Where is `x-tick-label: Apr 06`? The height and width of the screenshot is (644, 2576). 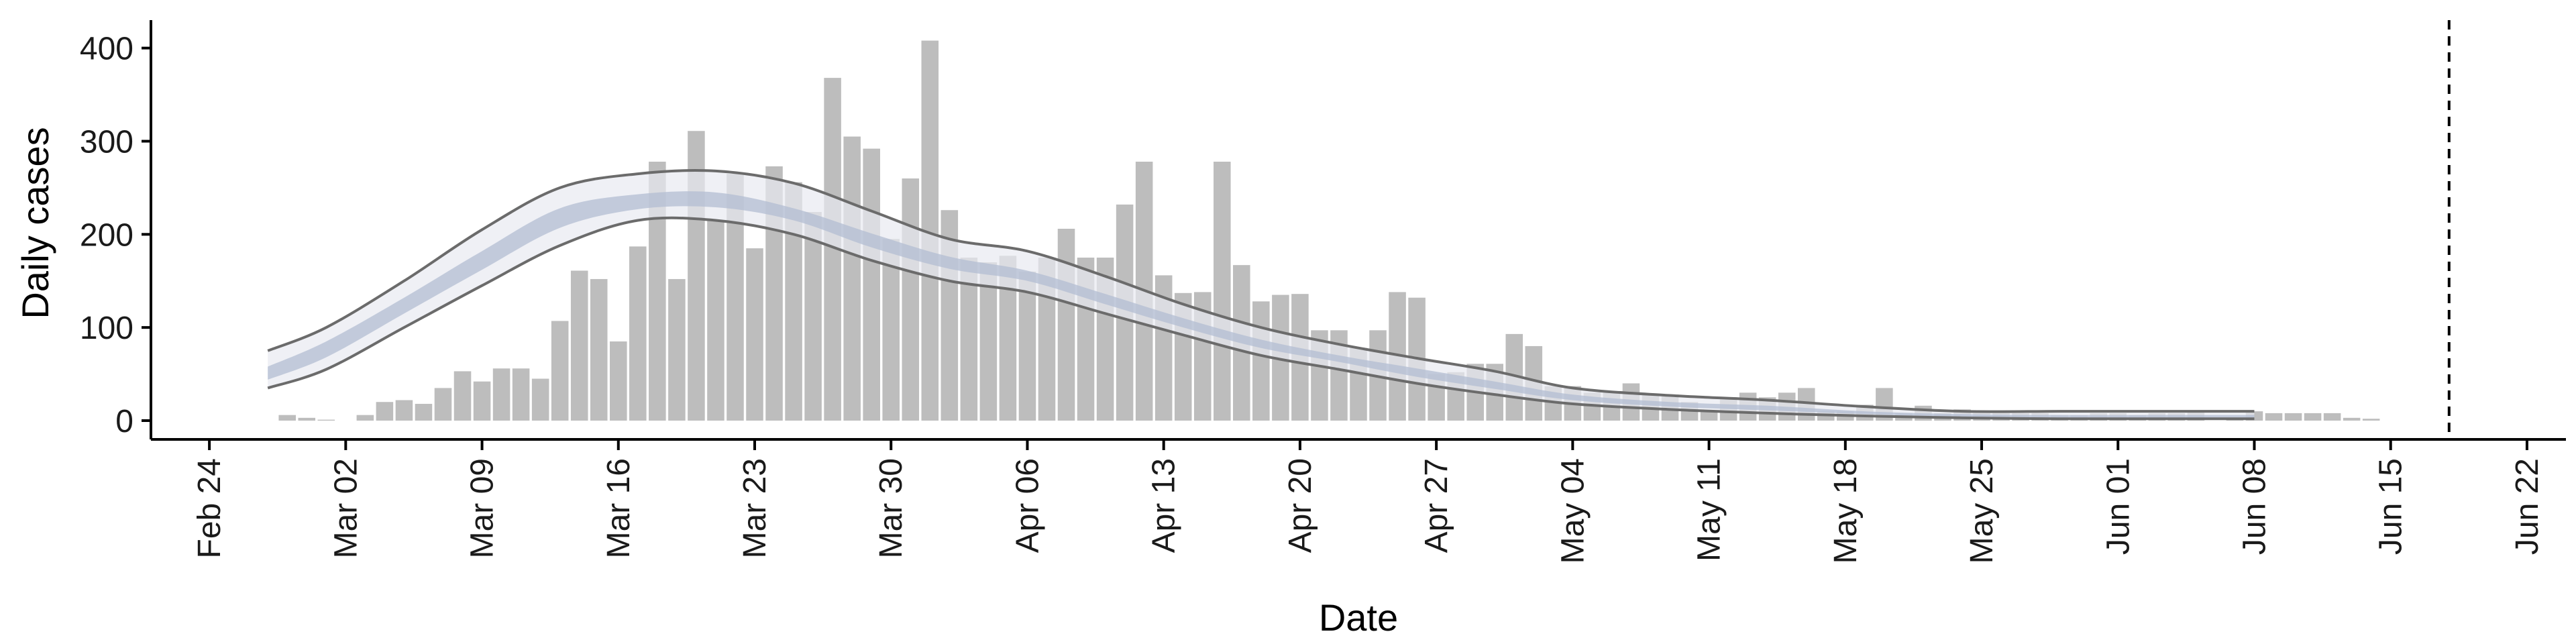
x-tick-label: Apr 06 is located at coordinates (1027, 505).